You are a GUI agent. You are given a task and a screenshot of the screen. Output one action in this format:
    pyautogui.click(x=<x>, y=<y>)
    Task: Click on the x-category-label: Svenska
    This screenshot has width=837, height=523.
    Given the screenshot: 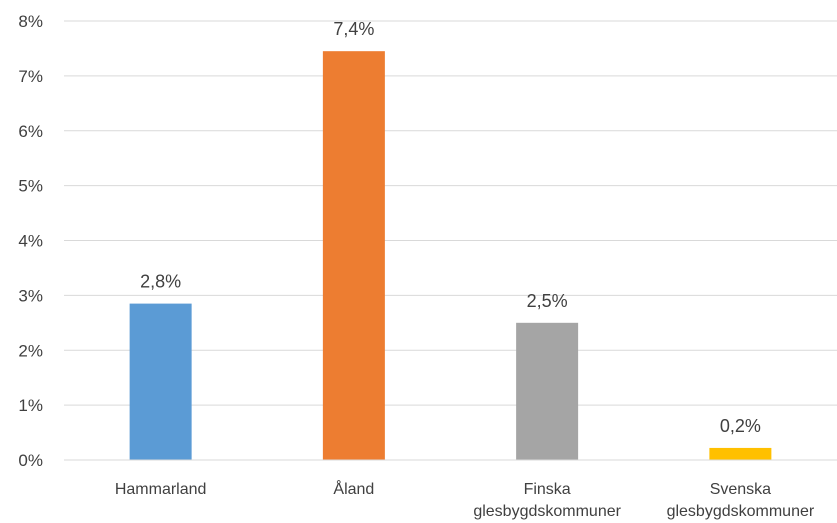 What is the action you would take?
    pyautogui.click(x=740, y=489)
    